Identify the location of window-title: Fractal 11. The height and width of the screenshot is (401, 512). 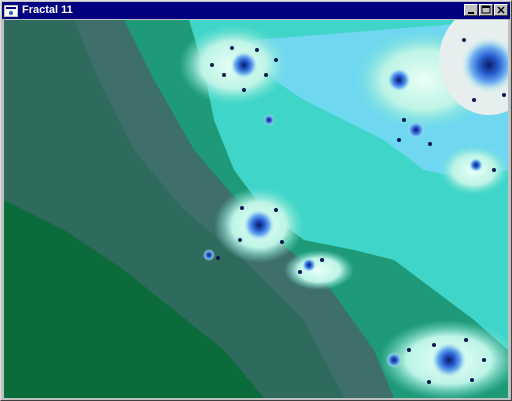
(47, 10).